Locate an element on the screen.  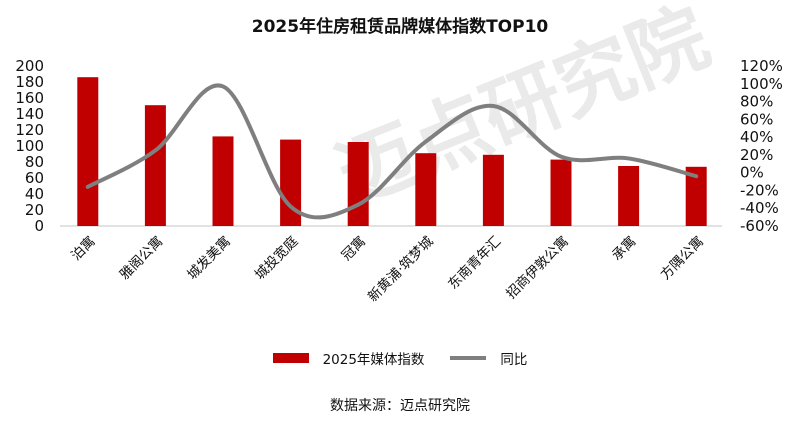
bar-城投宽庭 is located at coordinates (291, 182).